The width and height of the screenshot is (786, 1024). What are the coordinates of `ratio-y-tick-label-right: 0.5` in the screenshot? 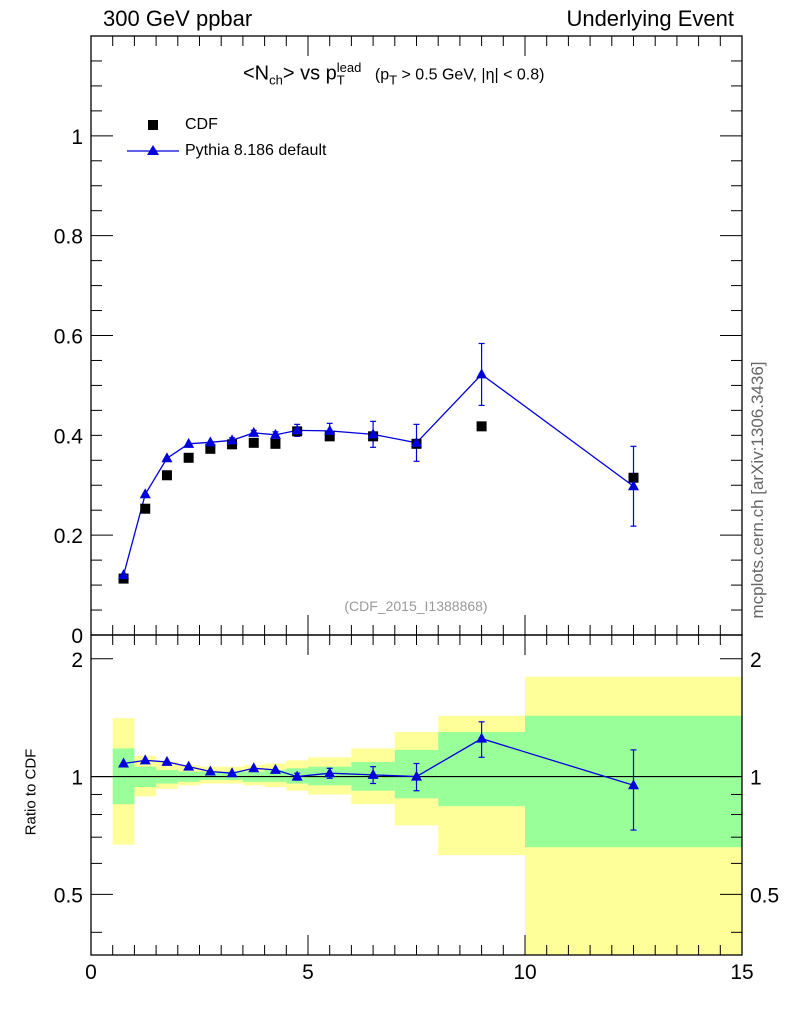 It's located at (764, 895).